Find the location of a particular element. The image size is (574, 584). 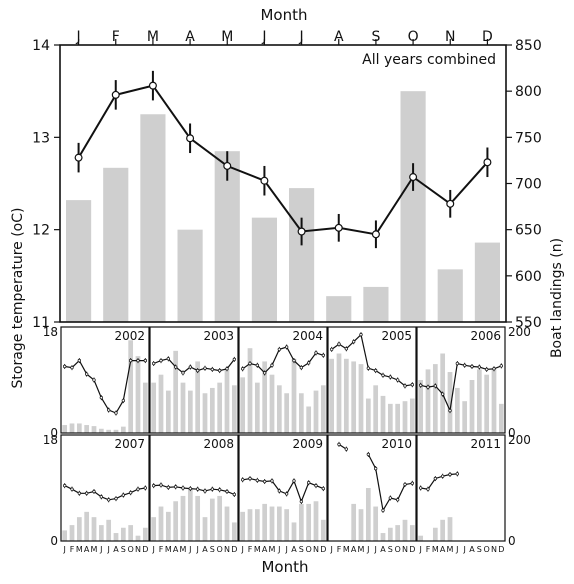

sm-month-0-1: F is located at coordinates (72, 549).